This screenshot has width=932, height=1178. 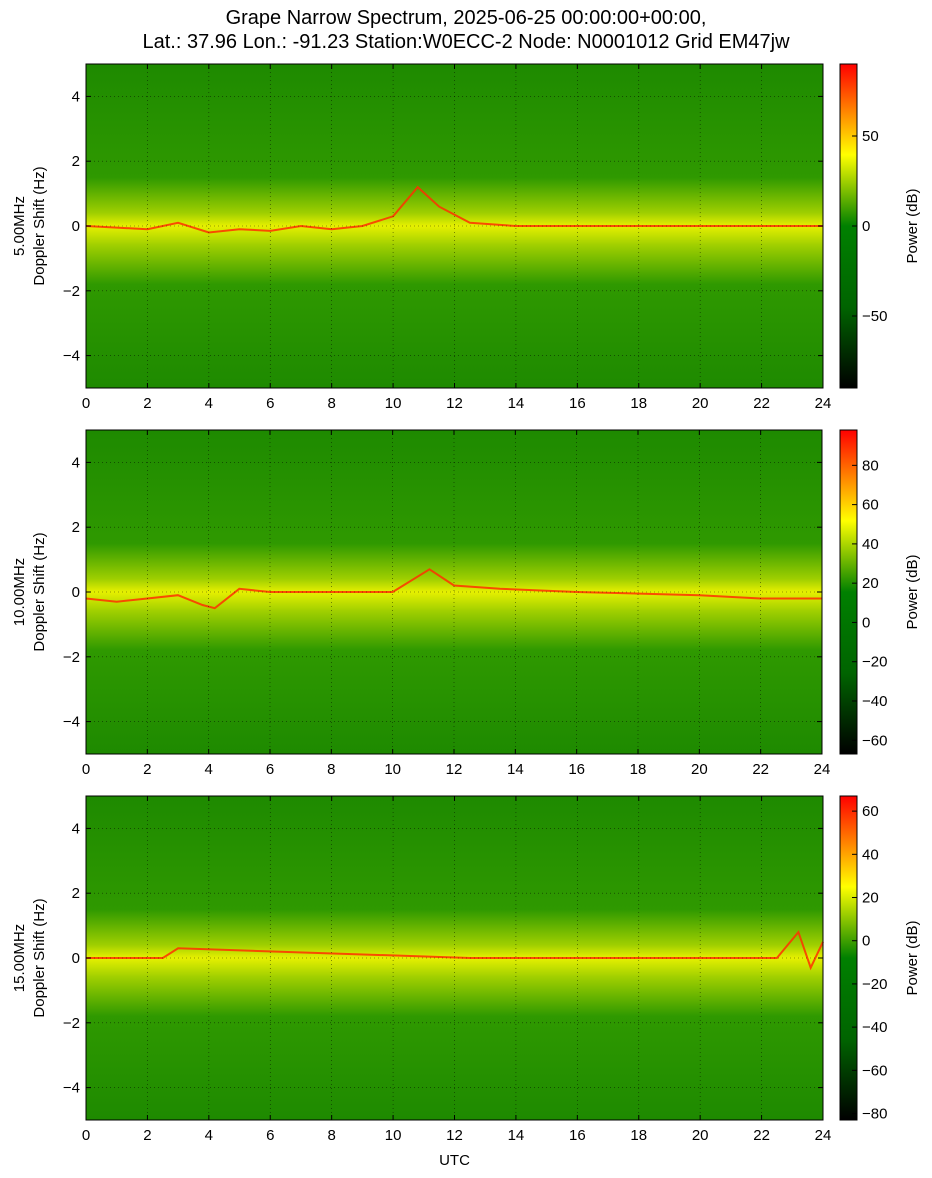 What do you see at coordinates (19, 592) in the screenshot?
I see `frequency-label: 10.00MHz` at bounding box center [19, 592].